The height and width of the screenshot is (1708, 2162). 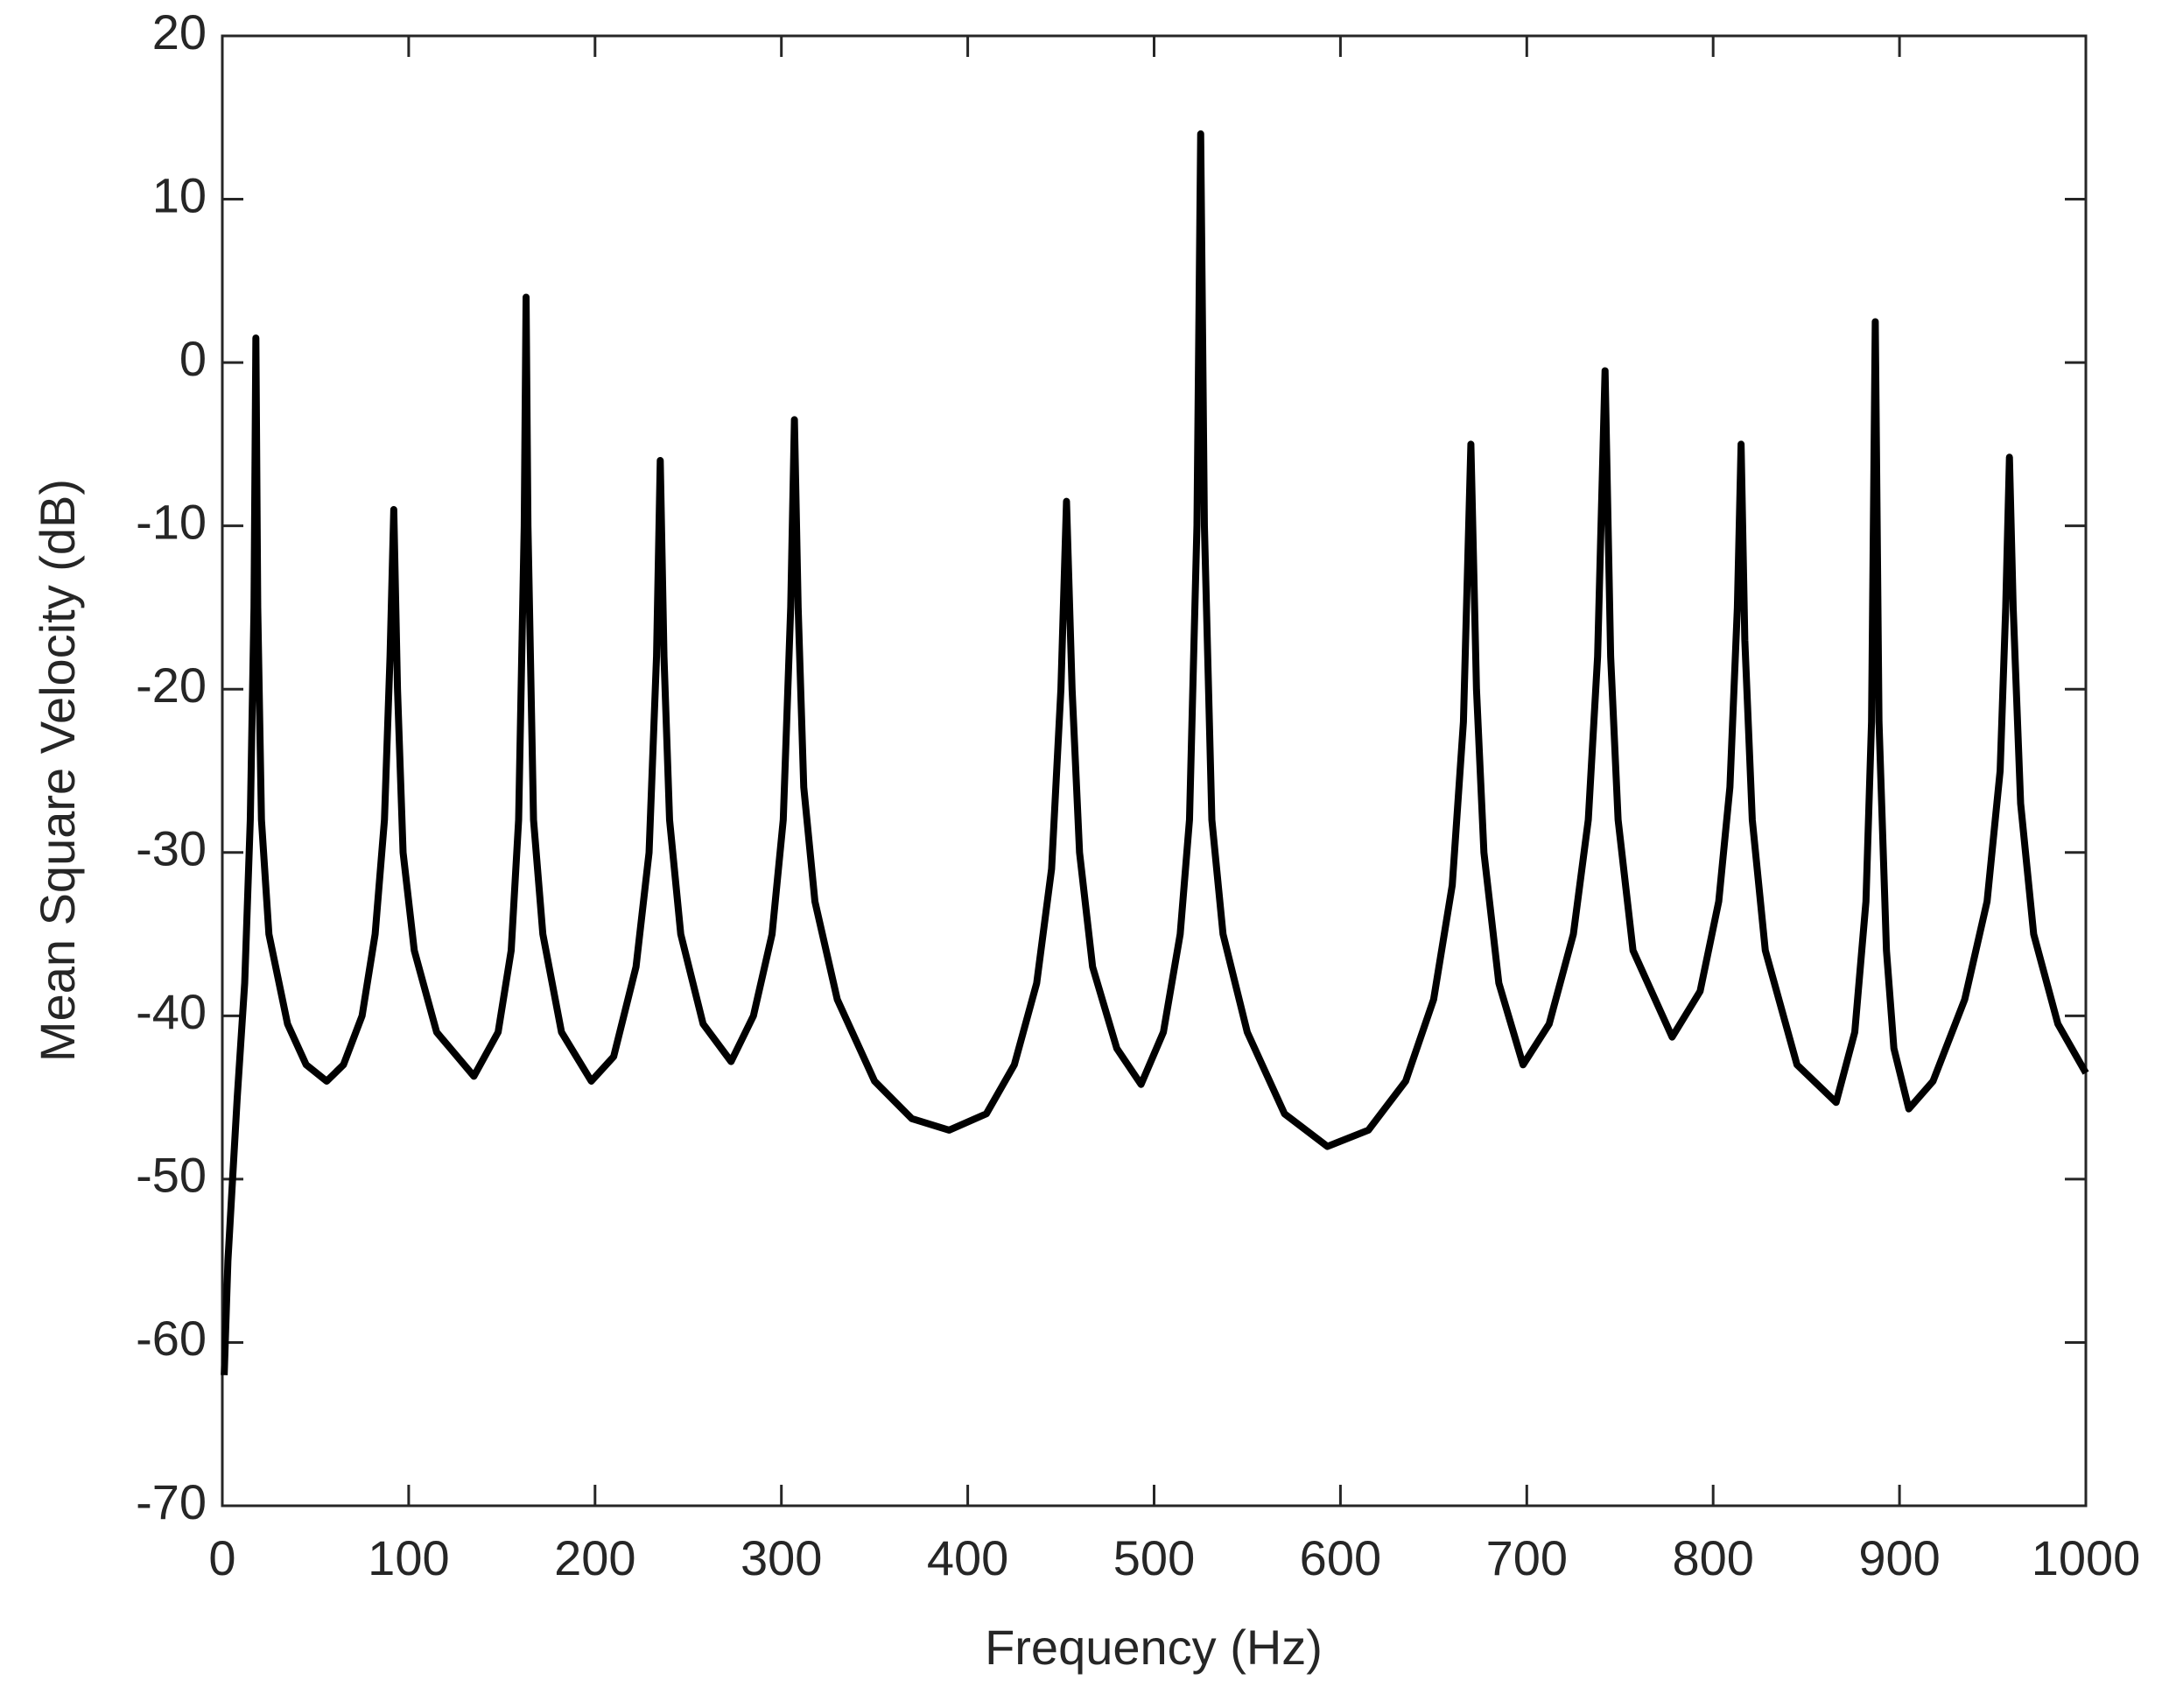 I want to click on y-tick-label: -50, so click(x=171, y=1176).